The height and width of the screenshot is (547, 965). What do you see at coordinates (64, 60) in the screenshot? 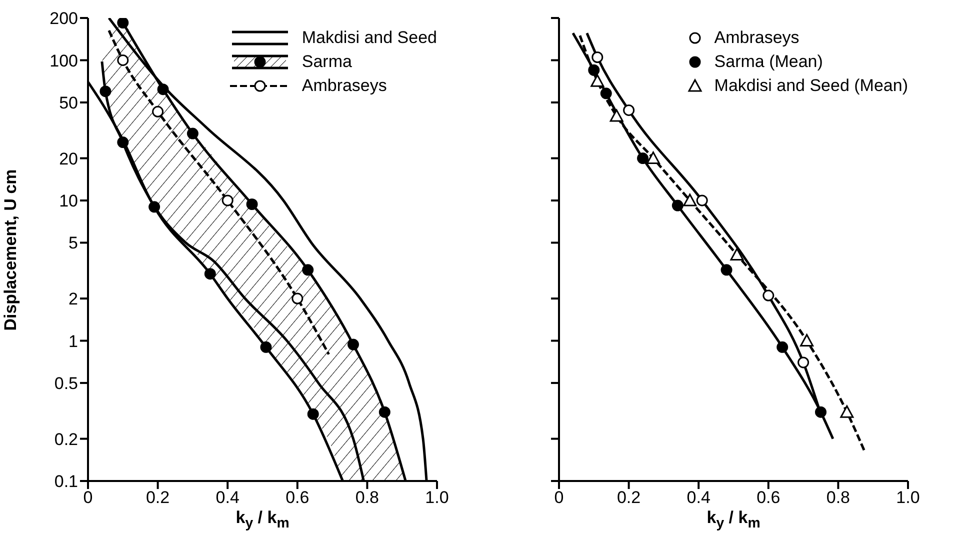
I see `y-tick-label: 100` at bounding box center [64, 60].